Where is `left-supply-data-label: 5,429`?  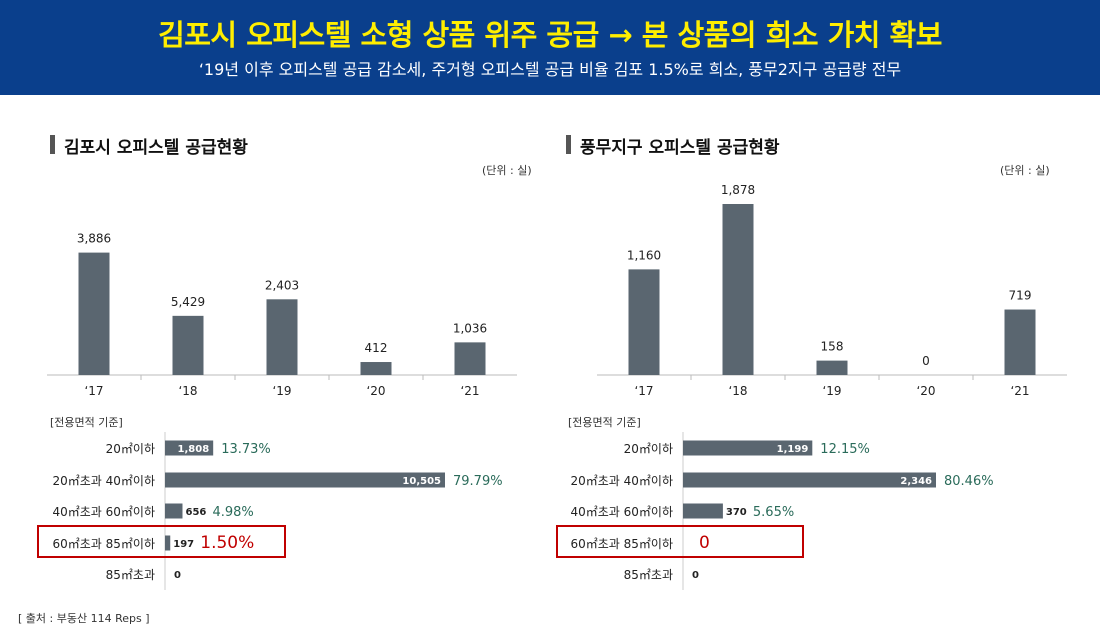
left-supply-data-label: 5,429 is located at coordinates (188, 302).